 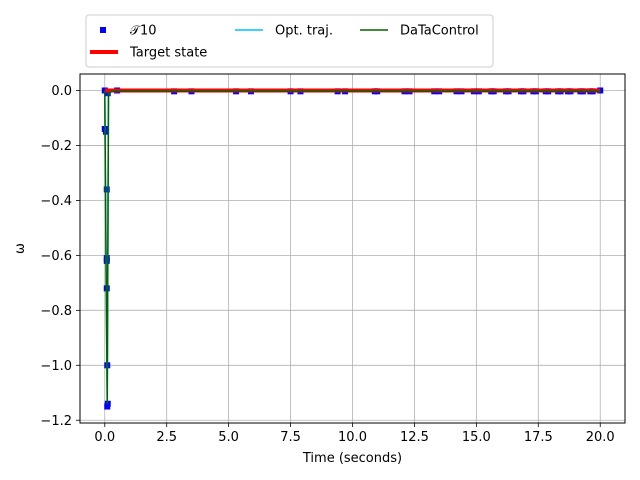 What do you see at coordinates (143, 31) in the screenshot?
I see `legend-label: 𝒯10` at bounding box center [143, 31].